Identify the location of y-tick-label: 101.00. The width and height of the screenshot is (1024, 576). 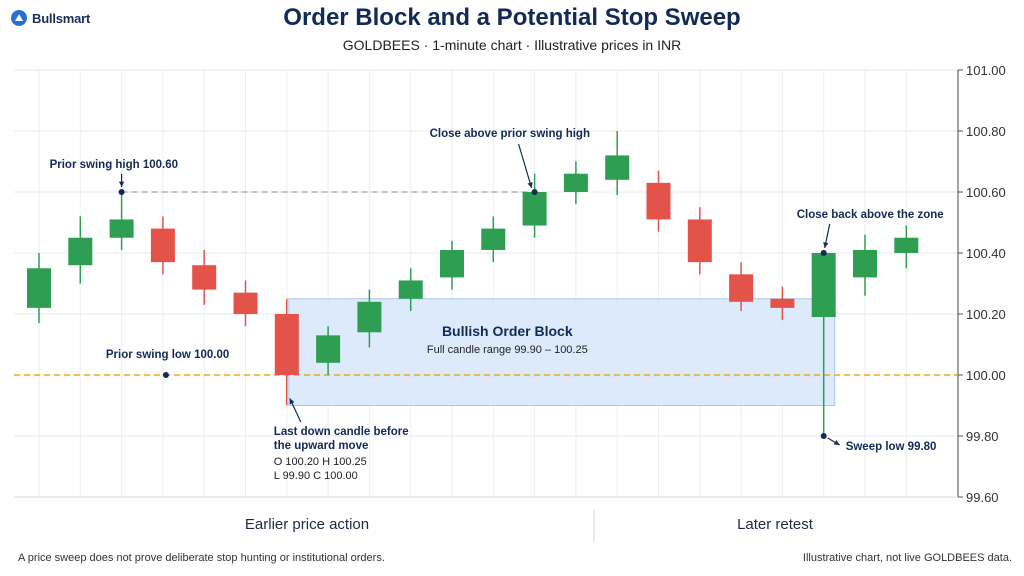
(986, 70).